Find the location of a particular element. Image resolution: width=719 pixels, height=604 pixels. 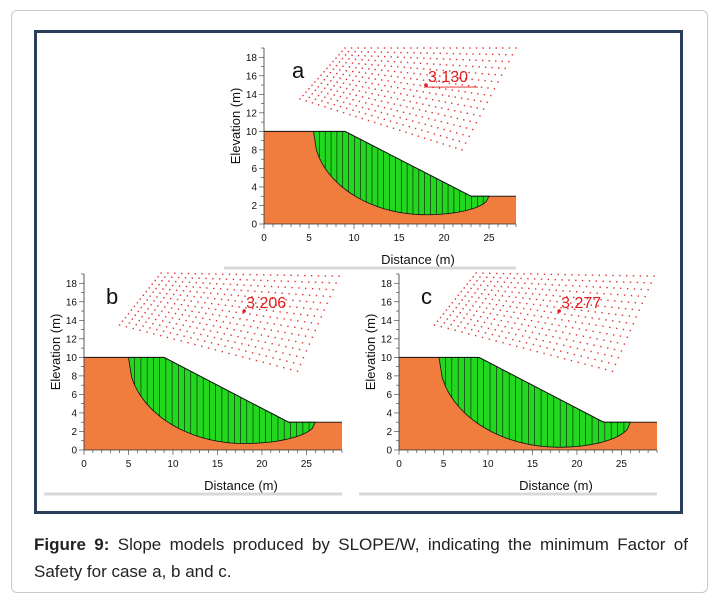

critical-center-point is located at coordinates (244, 311).